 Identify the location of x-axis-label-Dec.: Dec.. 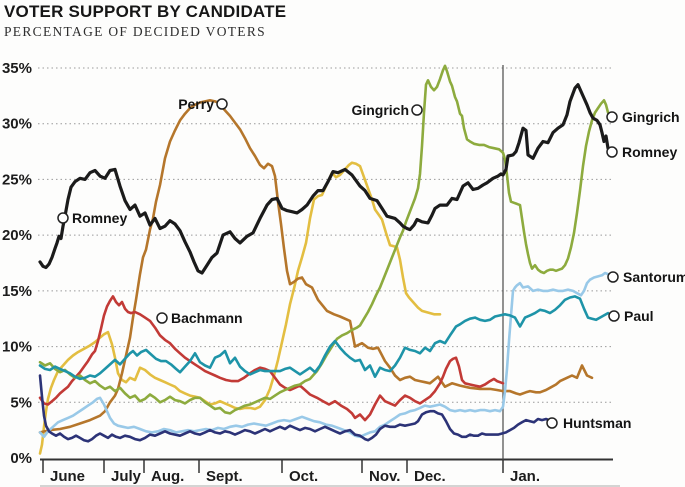
(430, 476).